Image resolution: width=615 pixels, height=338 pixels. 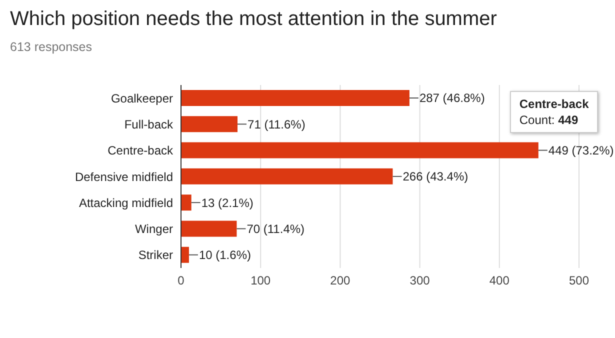 What do you see at coordinates (125, 203) in the screenshot?
I see `y-tick-label: Attacking midfield` at bounding box center [125, 203].